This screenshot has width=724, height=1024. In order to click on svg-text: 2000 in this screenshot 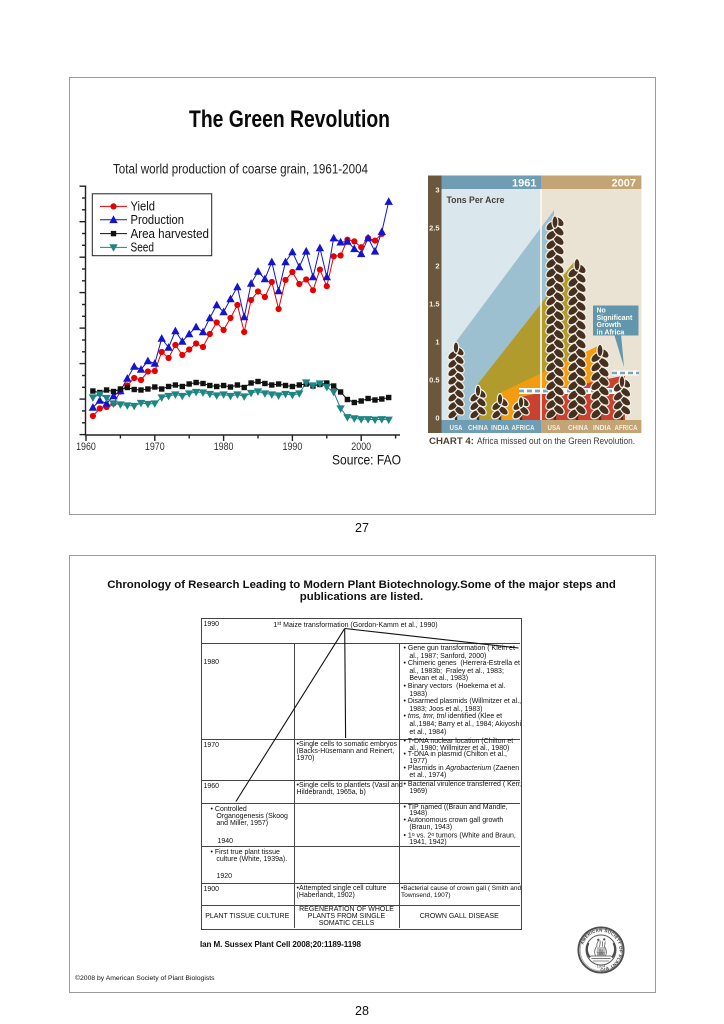, I will do `click(361, 447)`.